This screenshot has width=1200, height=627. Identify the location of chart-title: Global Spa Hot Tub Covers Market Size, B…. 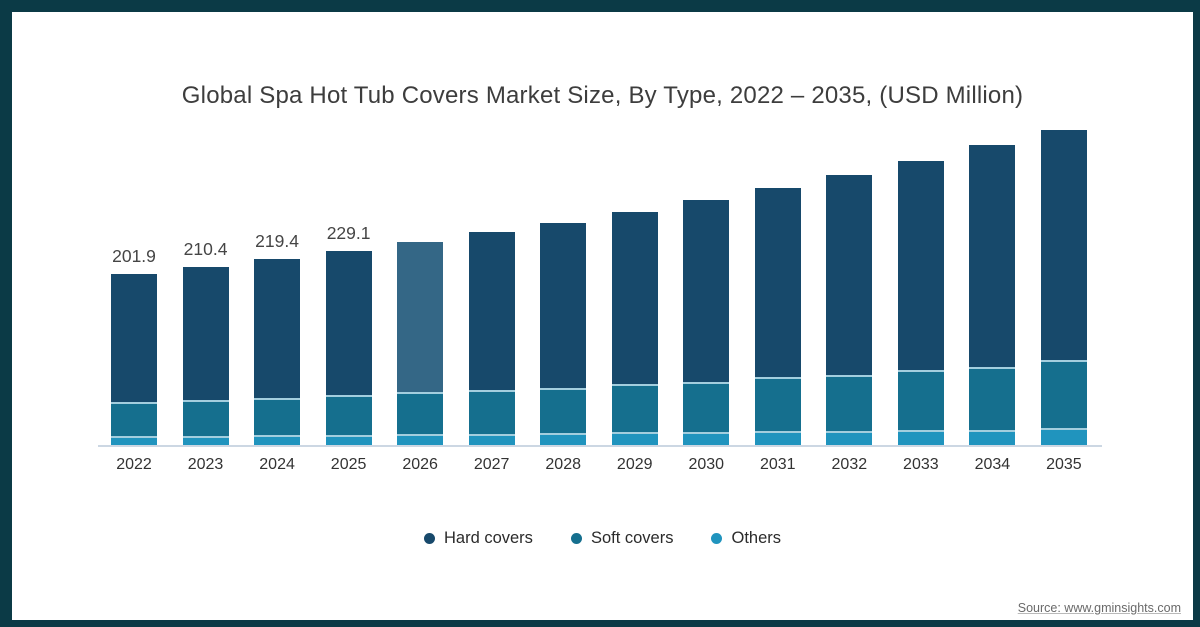
(602, 95).